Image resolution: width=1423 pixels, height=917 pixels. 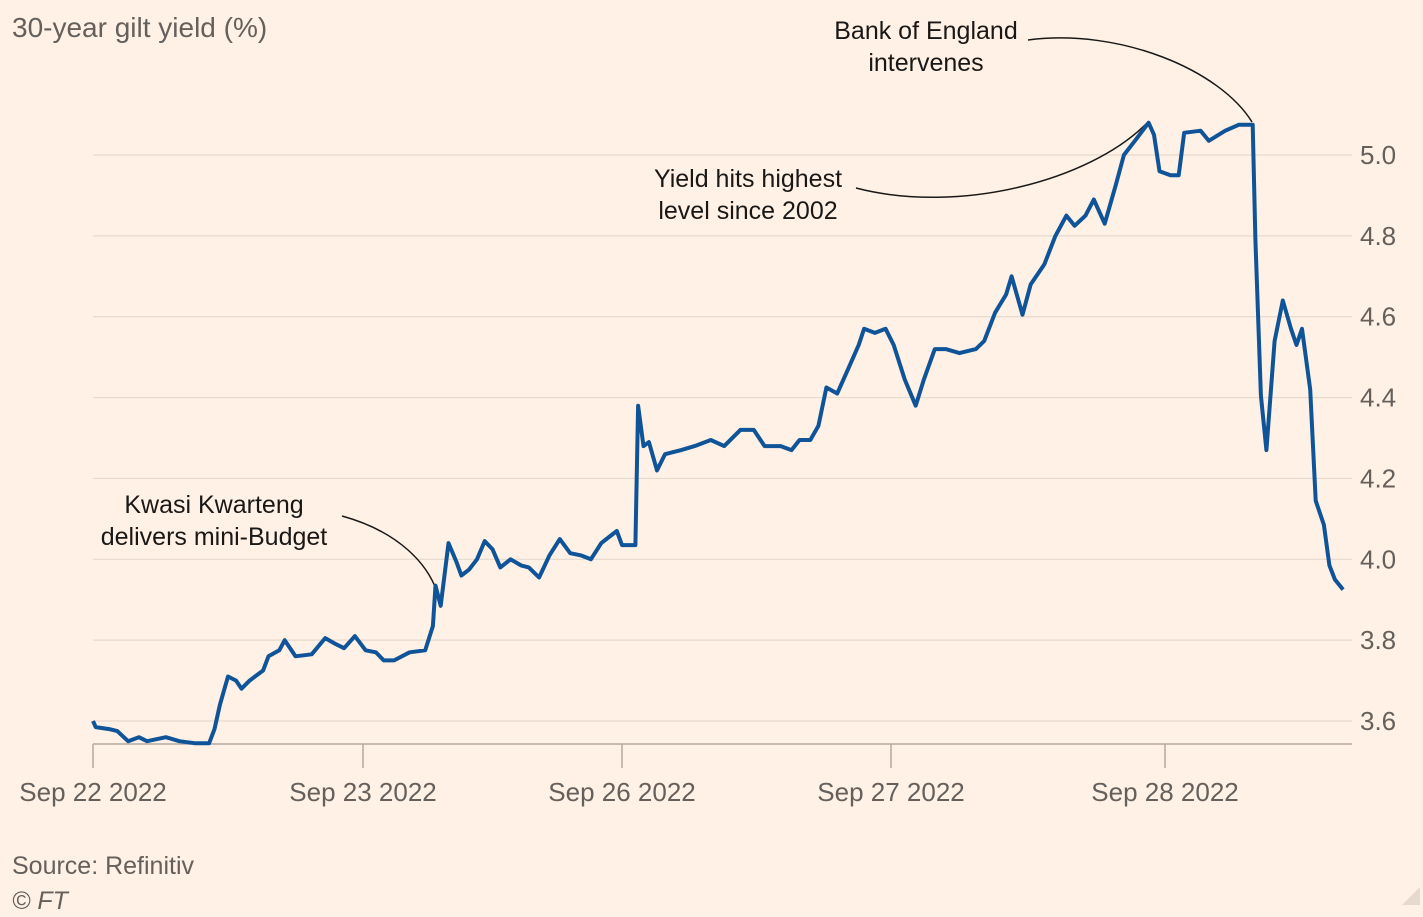 I want to click on annotation-kwarteng: Kwasi Kwarteng delivers mini-Budget, so click(x=214, y=521).